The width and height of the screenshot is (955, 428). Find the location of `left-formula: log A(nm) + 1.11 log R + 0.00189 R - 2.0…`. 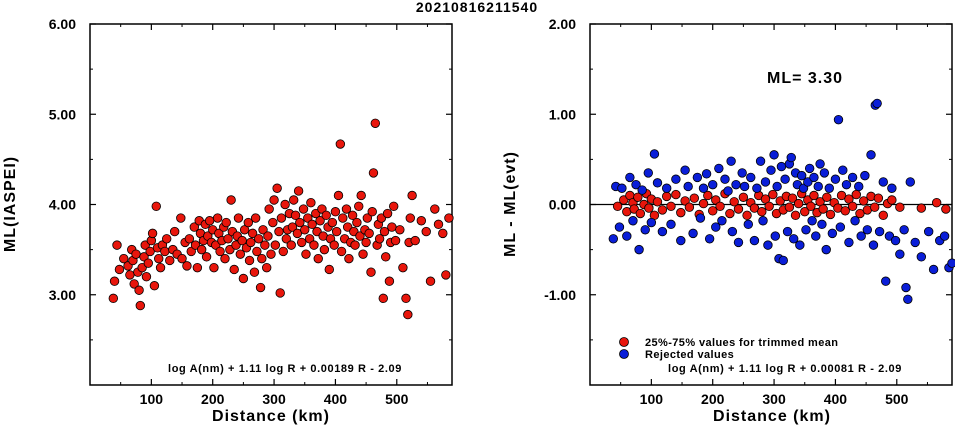

left-formula: log A(nm) + 1.11 log R + 0.00189 R - 2.0… is located at coordinates (285, 369).